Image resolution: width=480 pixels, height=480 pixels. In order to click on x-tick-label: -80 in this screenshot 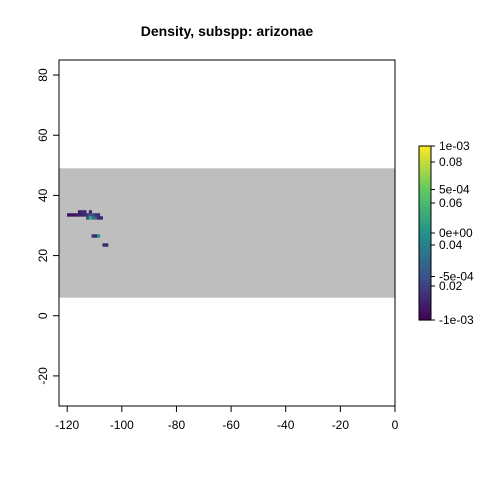, I will do `click(177, 425)`.